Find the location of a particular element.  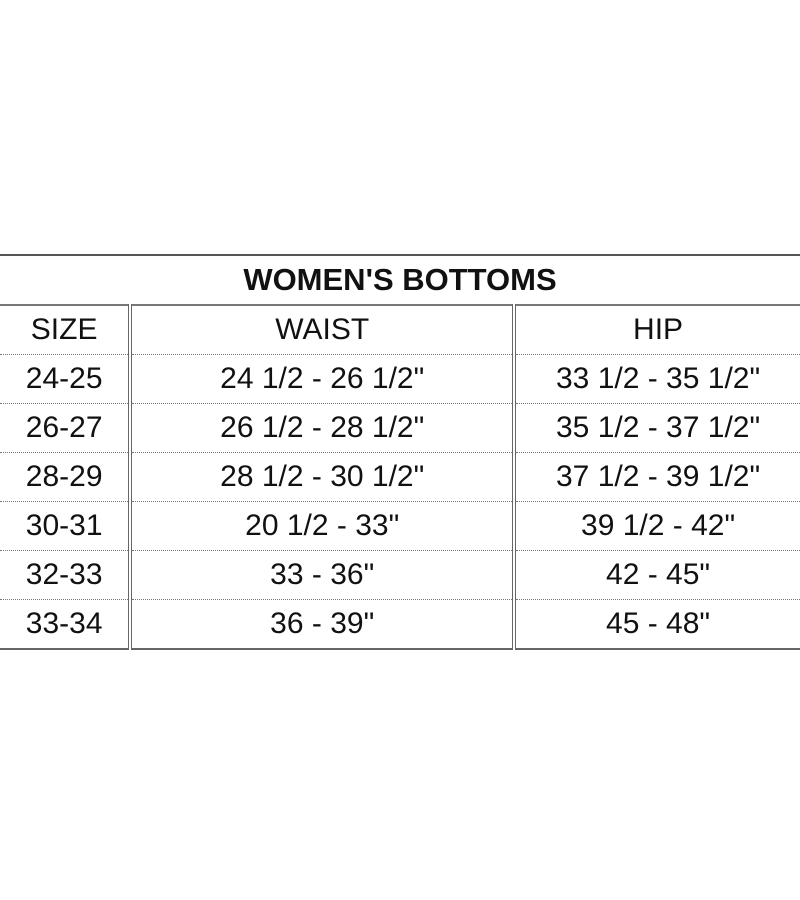

header-size: SIZE is located at coordinates (66, 330).